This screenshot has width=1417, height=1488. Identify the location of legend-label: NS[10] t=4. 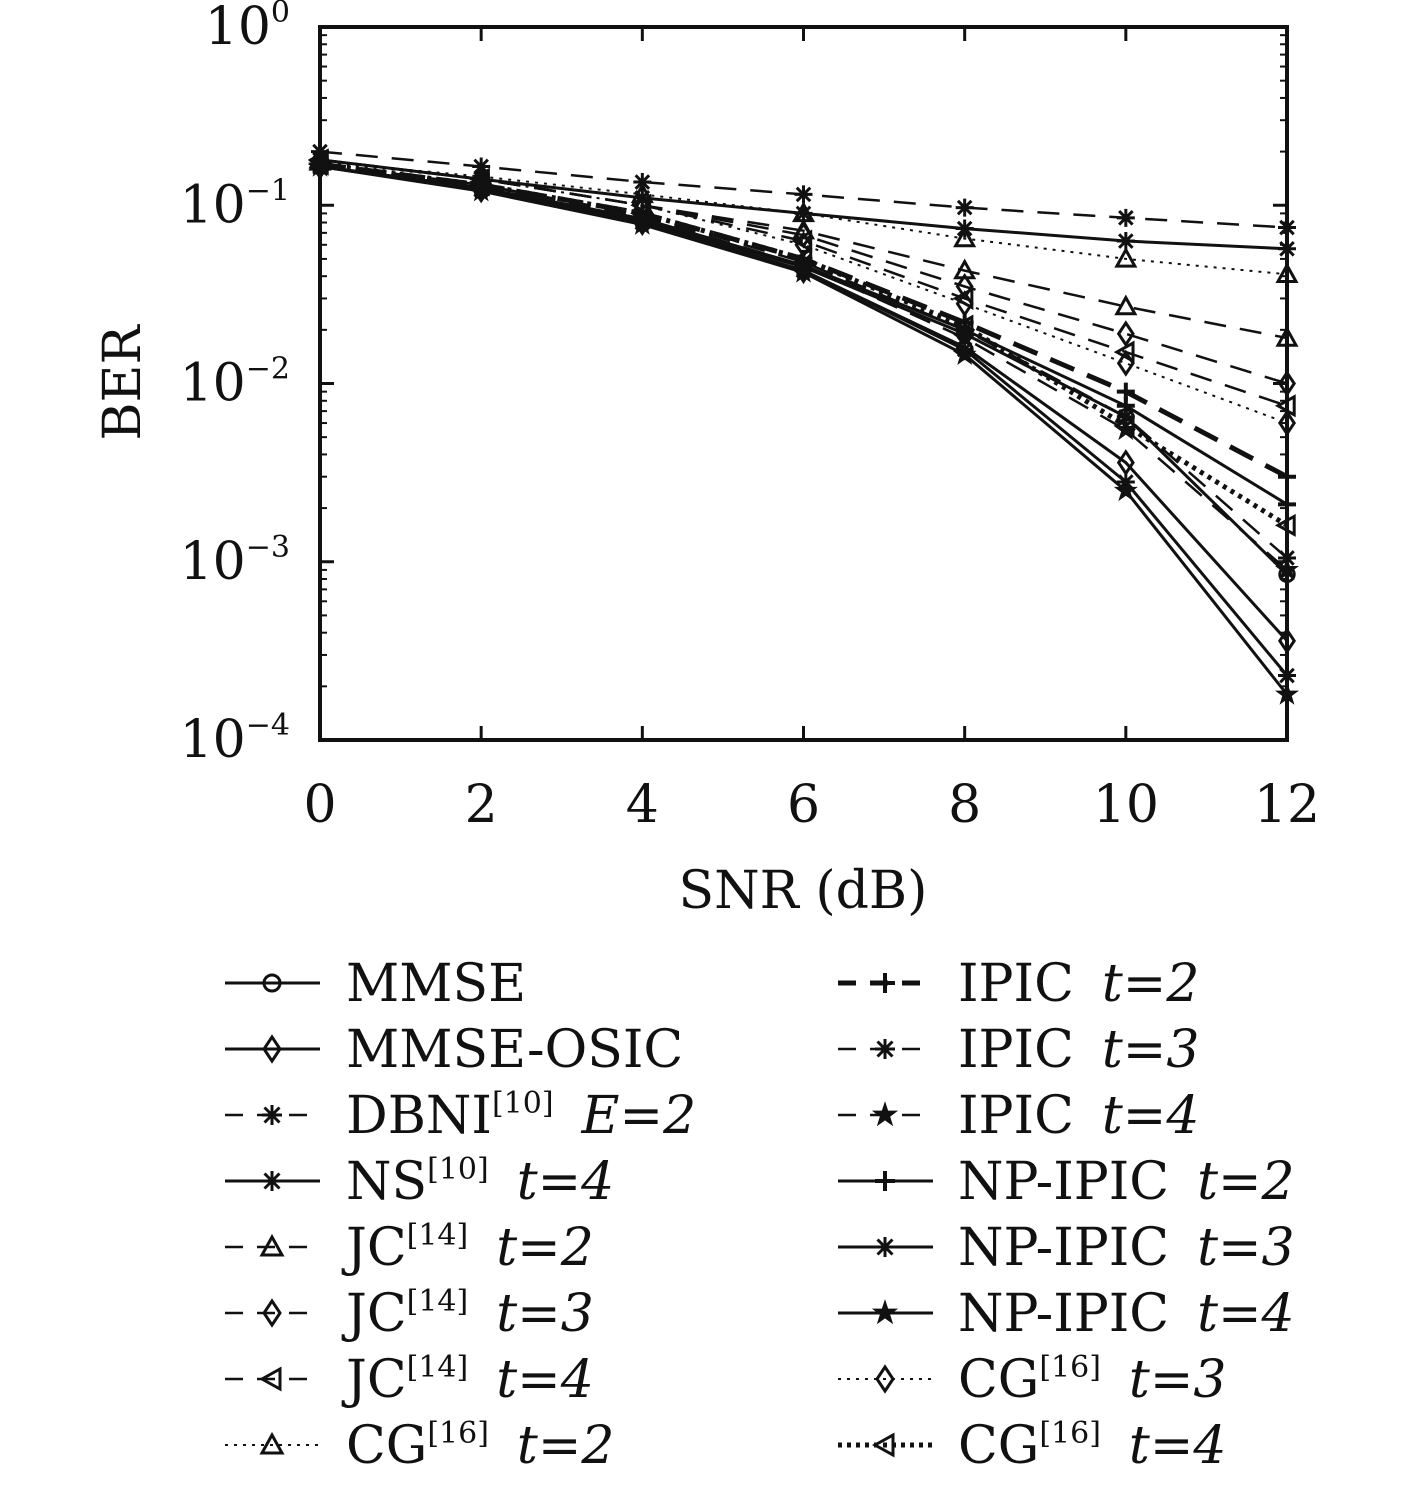
(480, 1182).